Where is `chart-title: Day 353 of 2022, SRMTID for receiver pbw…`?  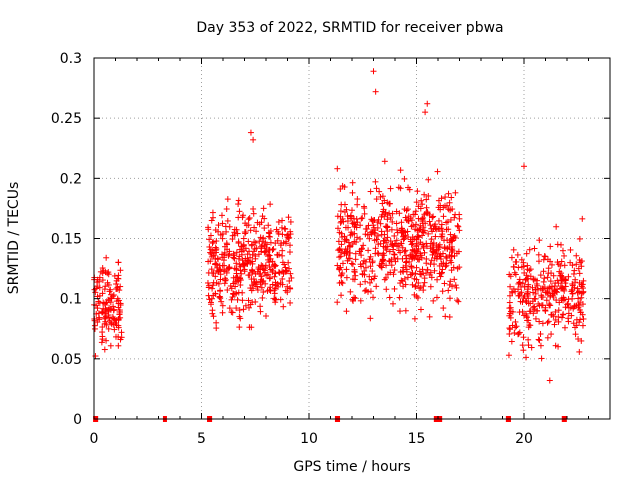
chart-title: Day 353 of 2022, SRMTID for receiver pbw… is located at coordinates (349, 28).